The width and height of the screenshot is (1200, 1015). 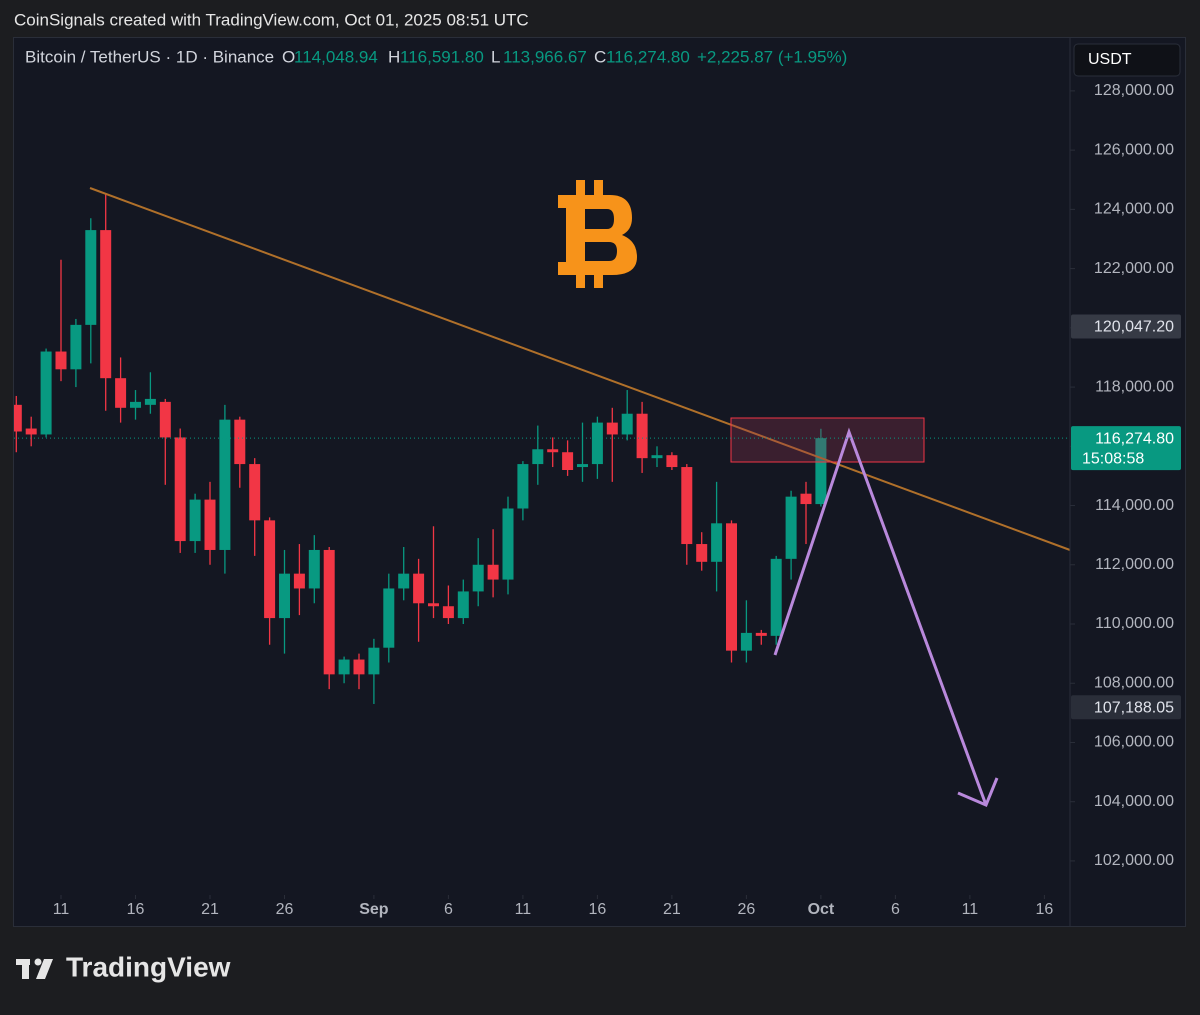 What do you see at coordinates (827, 440) in the screenshot?
I see `resistance-zone` at bounding box center [827, 440].